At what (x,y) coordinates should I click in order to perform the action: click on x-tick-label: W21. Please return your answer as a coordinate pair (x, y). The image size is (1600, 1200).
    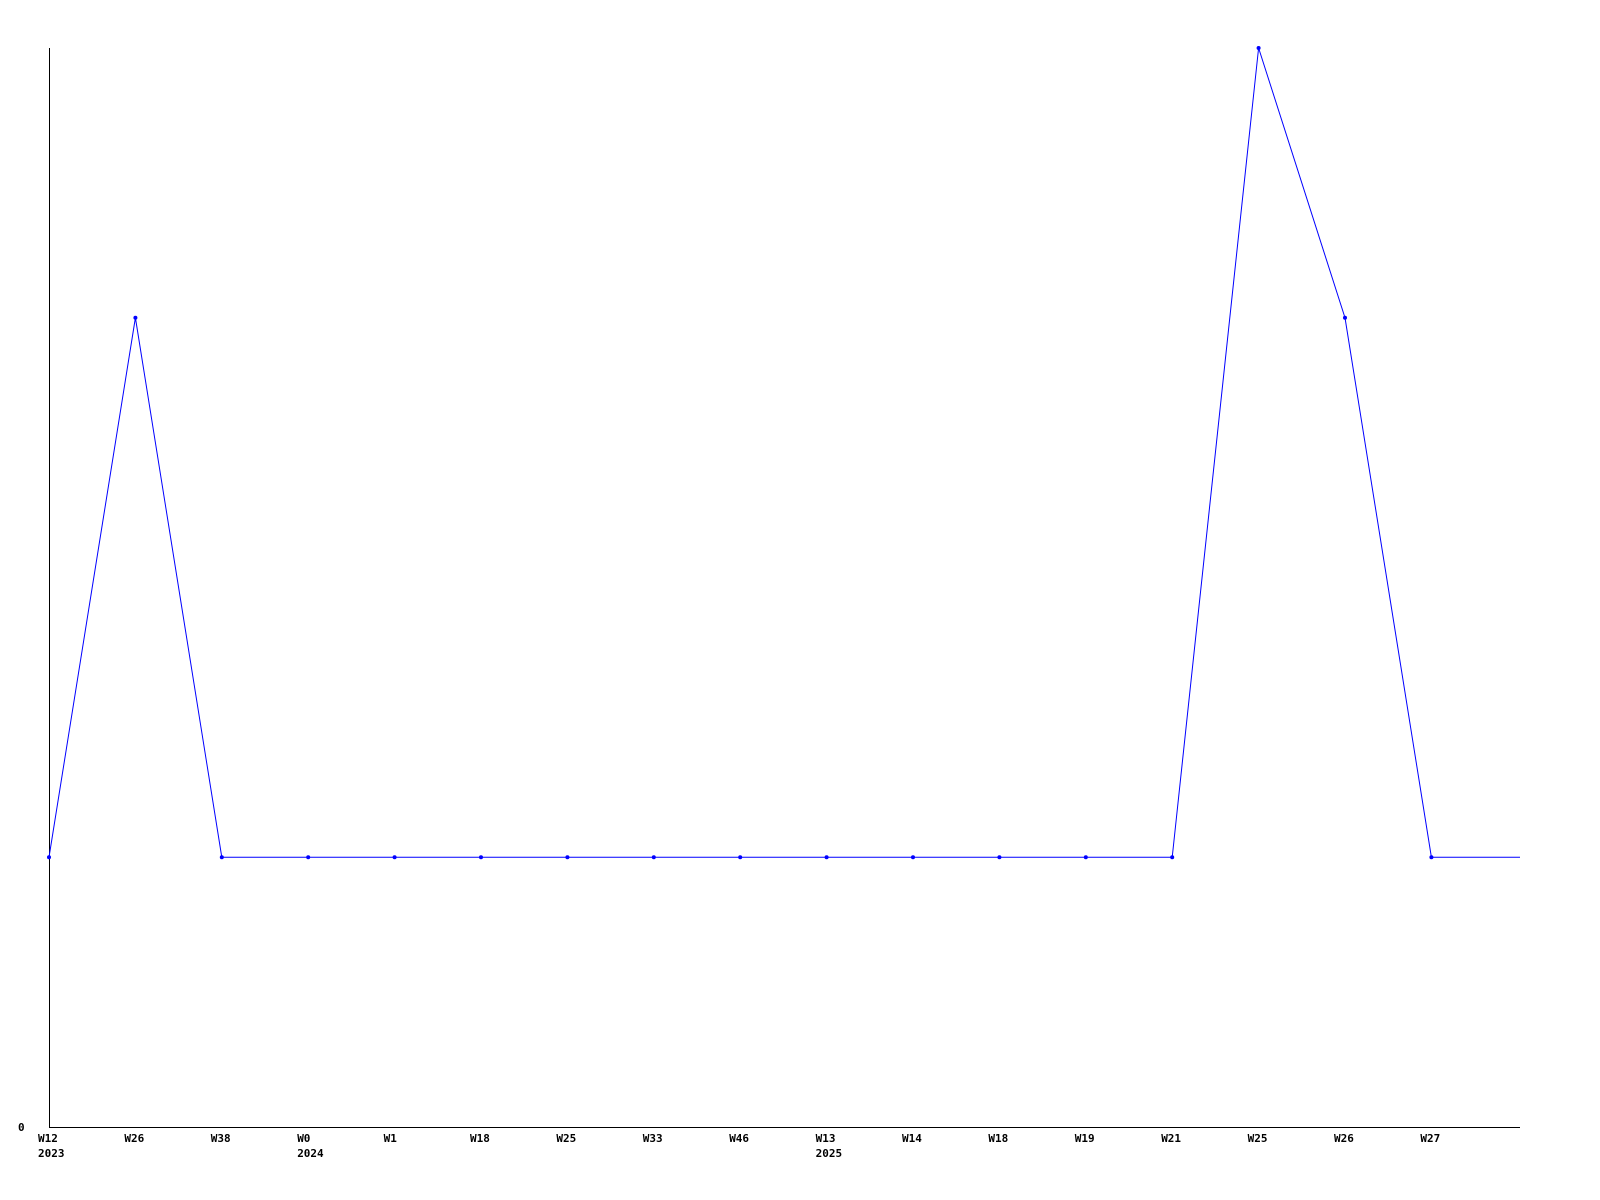
    Looking at the image, I should click on (1171, 1138).